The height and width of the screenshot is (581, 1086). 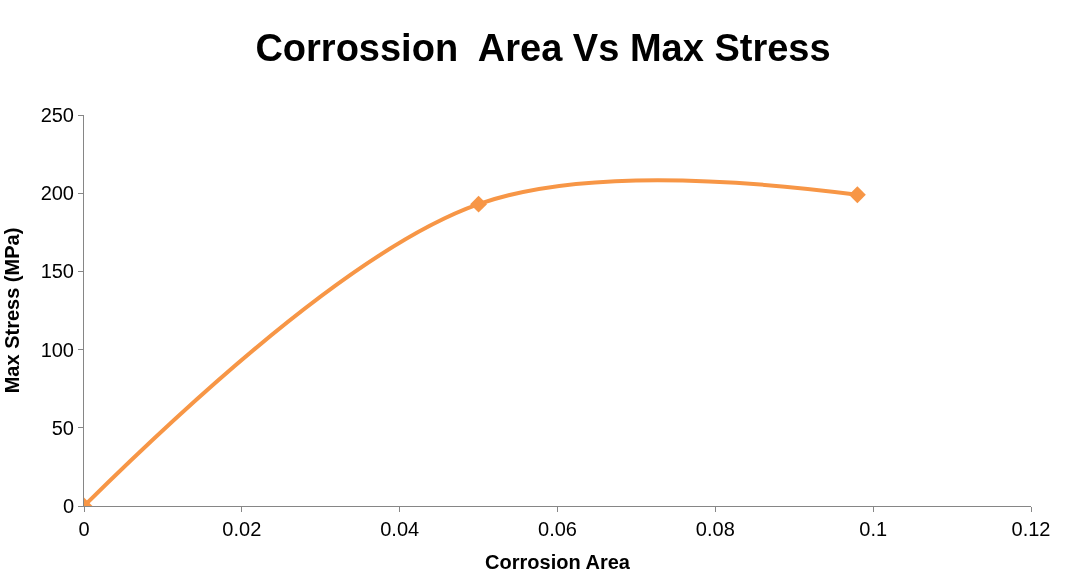 What do you see at coordinates (57, 349) in the screenshot?
I see `y-tick-label: 100` at bounding box center [57, 349].